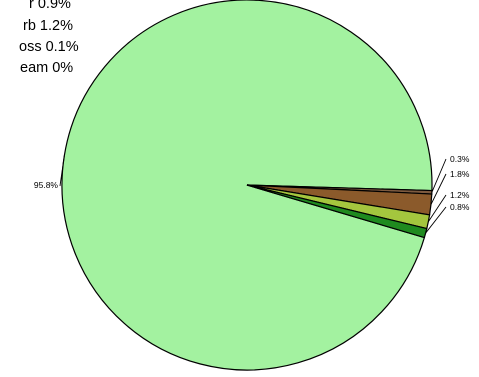 The width and height of the screenshot is (479, 377). What do you see at coordinates (49, 38) in the screenshot?
I see `legend: r 0.9% rb 1.2% oss 0.1% eam 0%` at bounding box center [49, 38].